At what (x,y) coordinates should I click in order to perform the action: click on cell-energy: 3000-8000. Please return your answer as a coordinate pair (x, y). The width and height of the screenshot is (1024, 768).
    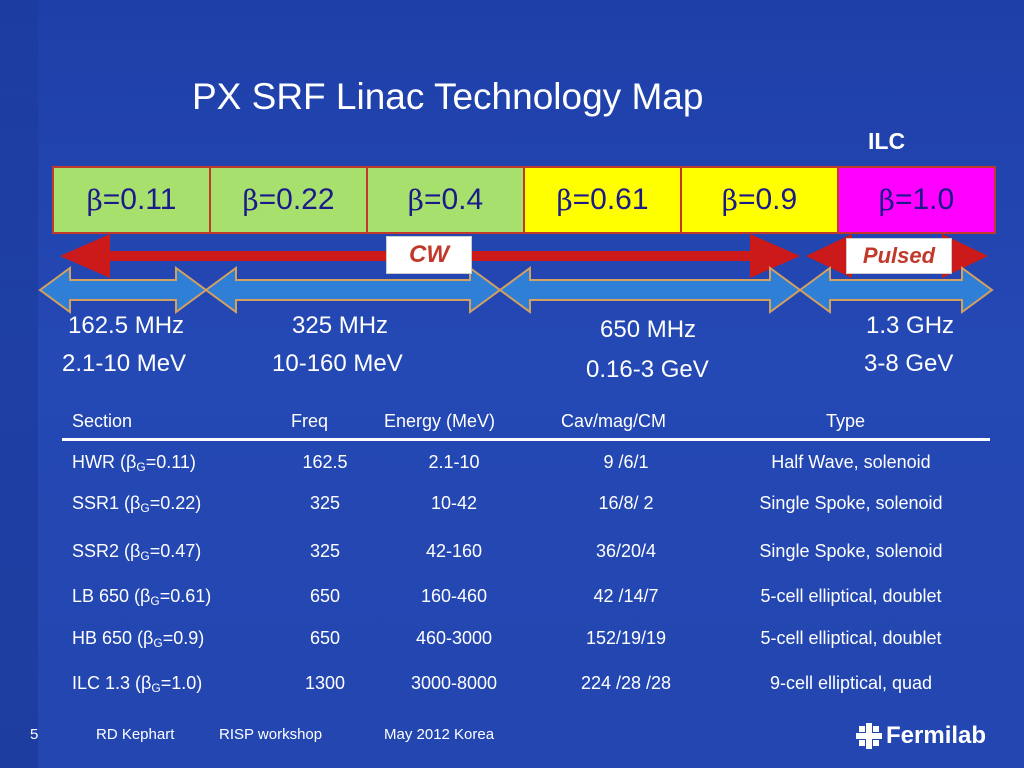
    Looking at the image, I should click on (454, 683).